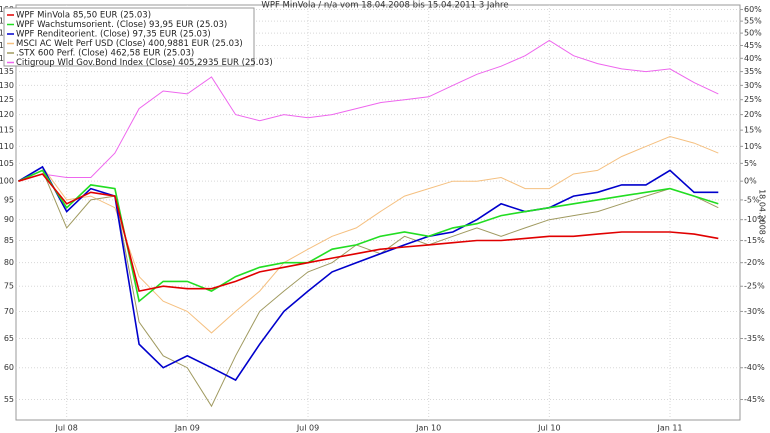  Describe the element at coordinates (65, 428) in the screenshot. I see `x-tick-label: Jul 08` at that location.